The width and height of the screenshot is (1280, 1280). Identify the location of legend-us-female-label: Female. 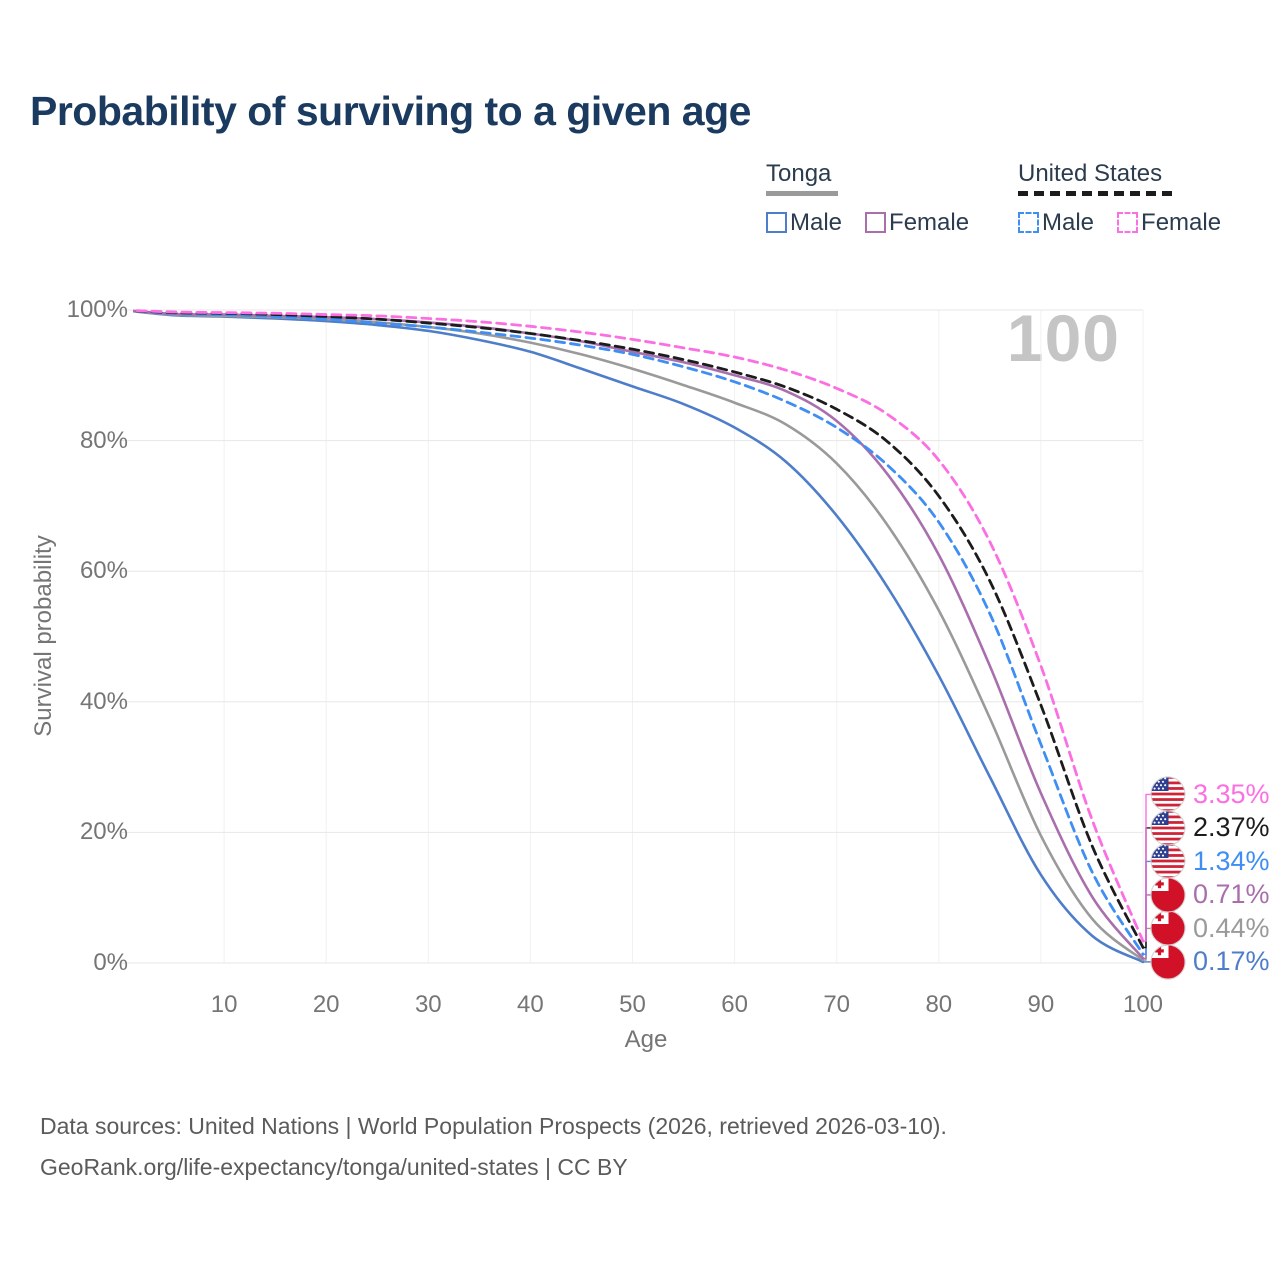
(1181, 222).